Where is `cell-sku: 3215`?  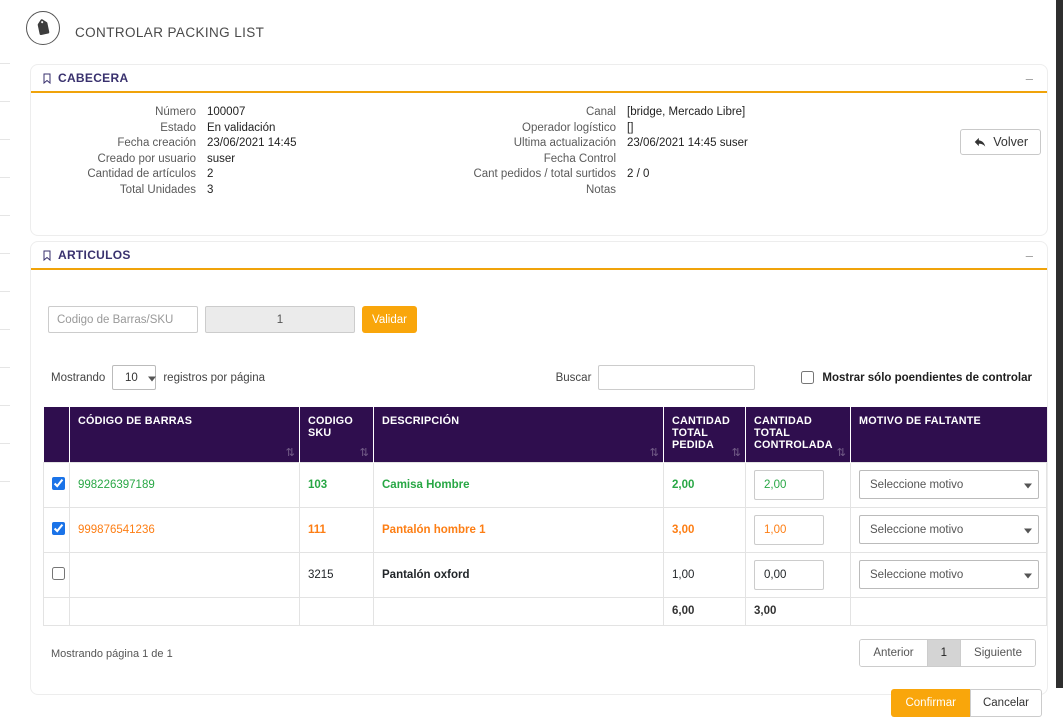 cell-sku: 3215 is located at coordinates (336, 574).